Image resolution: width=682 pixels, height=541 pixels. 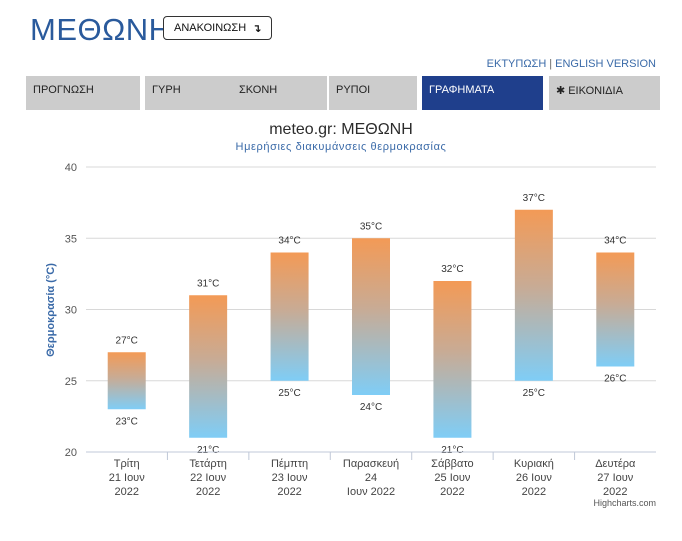 I want to click on announcement-button: ΑΝΑΚΟΙΝΩΣΗ ↴, so click(x=218, y=28).